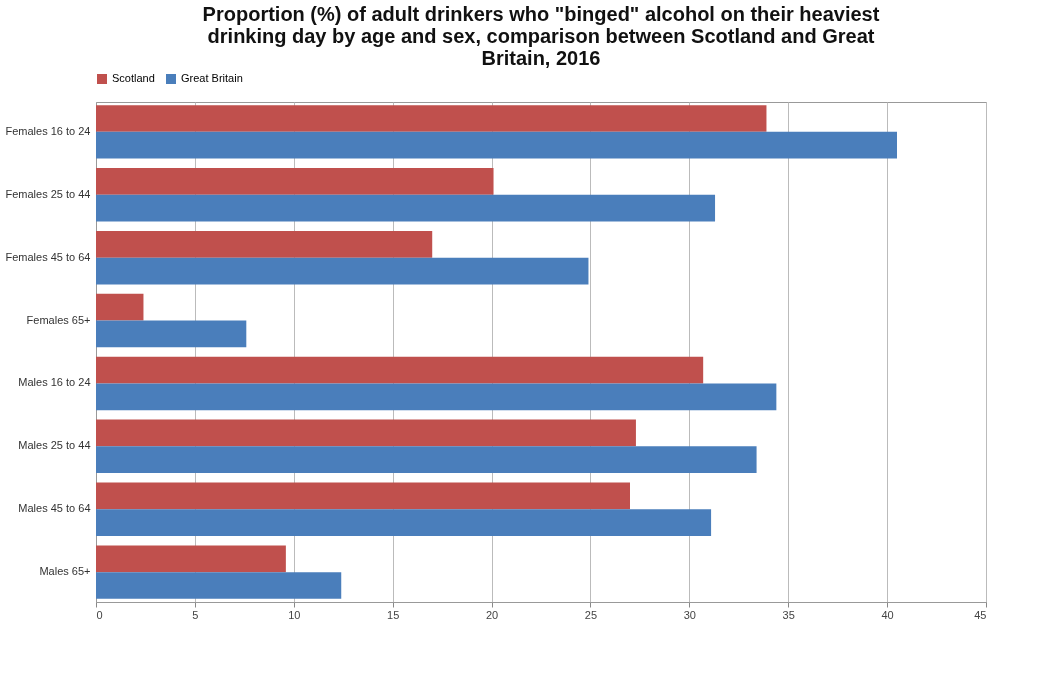 The width and height of the screenshot is (1046, 690). I want to click on text: Proportion (%) of adult drinkers who "binged" alcohol on their heaviest, so click(541, 14).